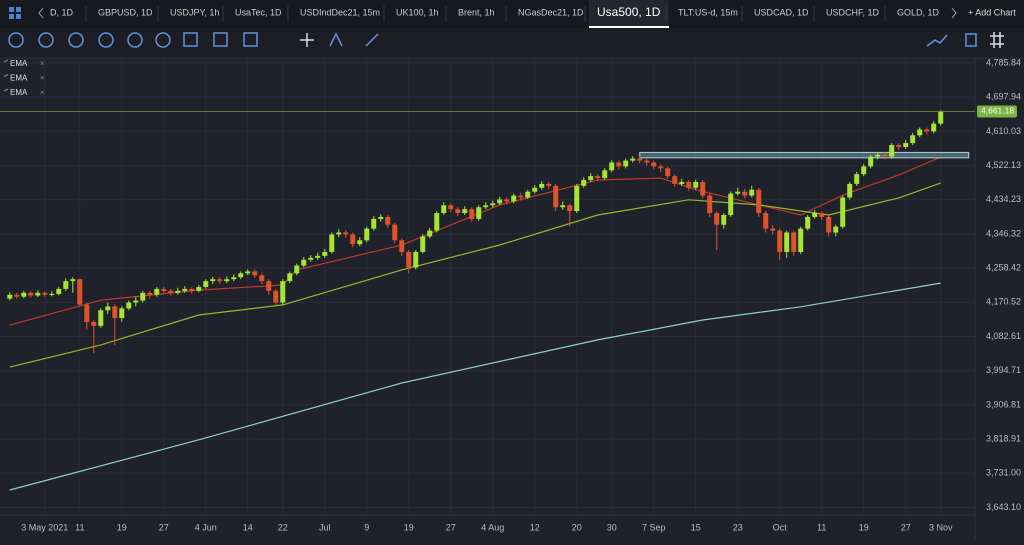  Describe the element at coordinates (1003, 233) in the screenshot. I see `y-tick-label: 4,346.32` at that location.